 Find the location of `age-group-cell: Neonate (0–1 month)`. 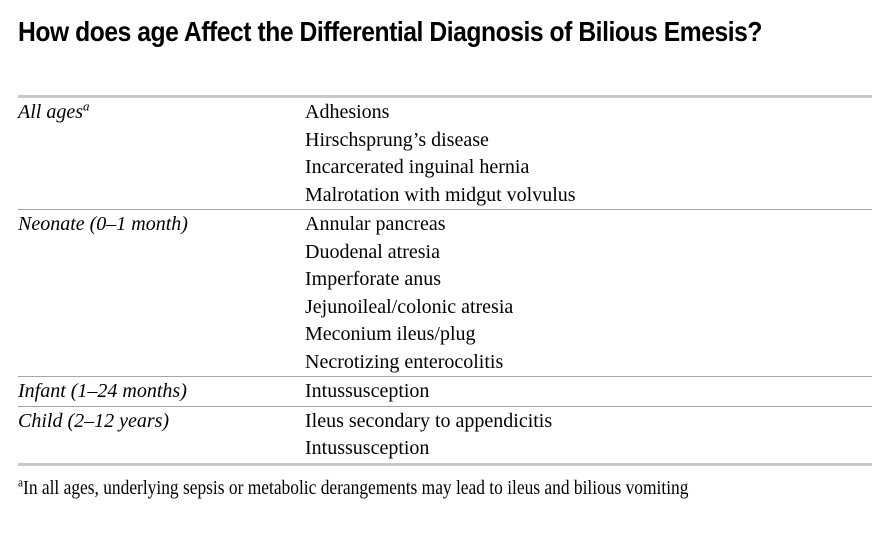

age-group-cell: Neonate (0–1 month) is located at coordinates (161, 224).